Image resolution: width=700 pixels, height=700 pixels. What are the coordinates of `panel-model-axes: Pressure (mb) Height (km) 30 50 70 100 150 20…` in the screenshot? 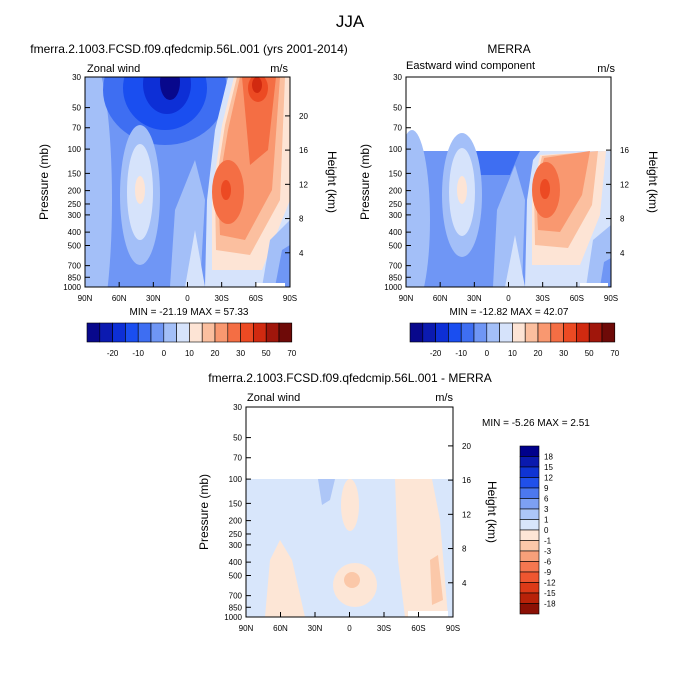 It's located at (188, 188).